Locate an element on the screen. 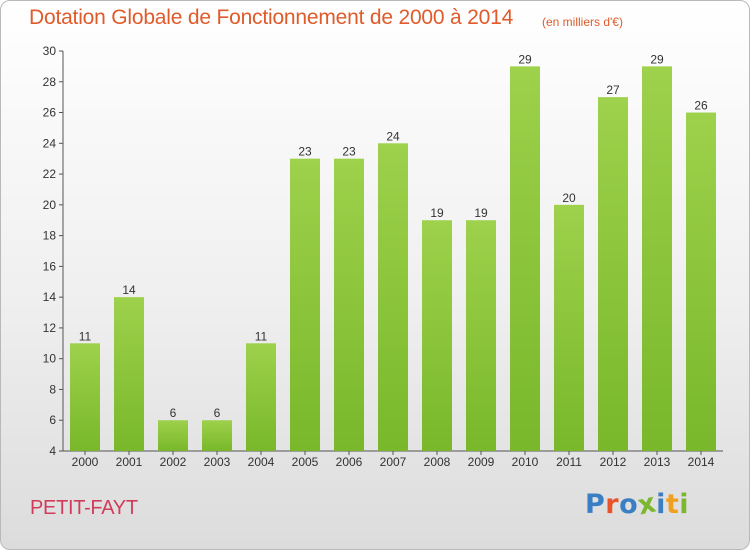  x-tick-label: 2000 is located at coordinates (85, 462).